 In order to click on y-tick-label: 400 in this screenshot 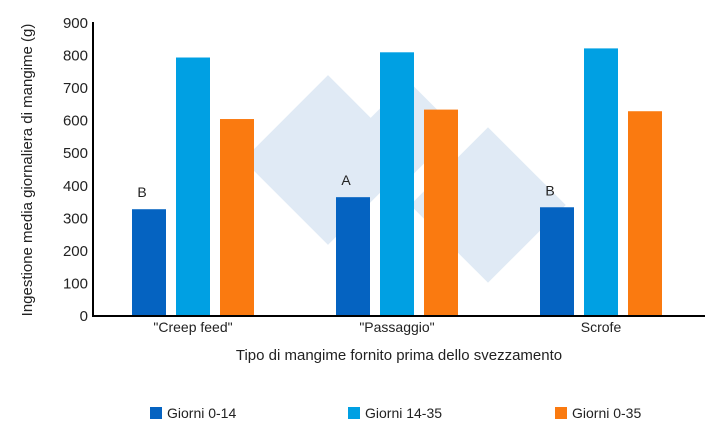, I will do `click(75, 186)`.